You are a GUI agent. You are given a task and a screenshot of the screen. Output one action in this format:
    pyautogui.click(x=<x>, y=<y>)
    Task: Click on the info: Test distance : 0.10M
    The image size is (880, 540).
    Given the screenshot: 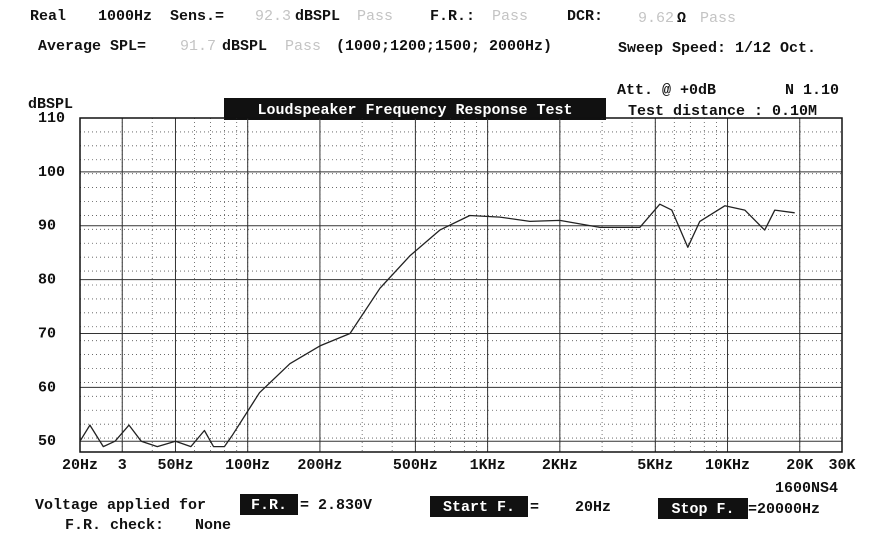 What is the action you would take?
    pyautogui.click(x=722, y=111)
    